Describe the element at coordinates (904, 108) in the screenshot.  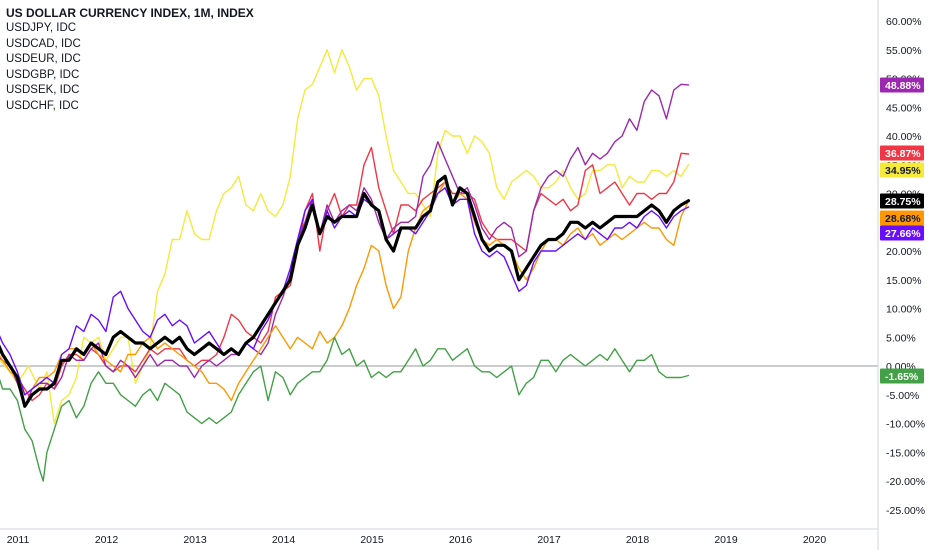
I see `y-tick-label: 45.00%` at that location.